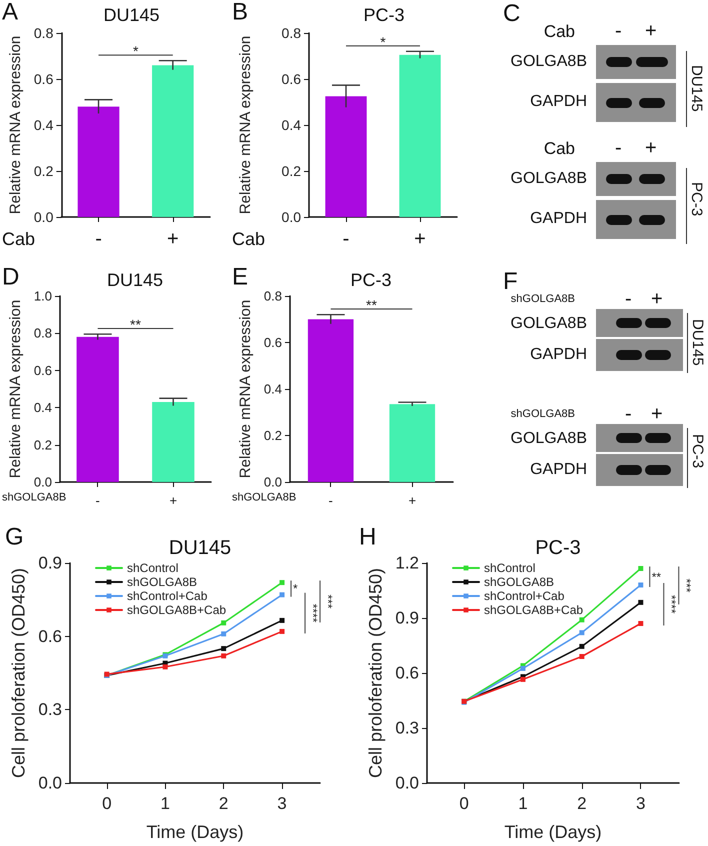 The height and width of the screenshot is (846, 708). I want to click on text: PC-3, so click(697, 451).